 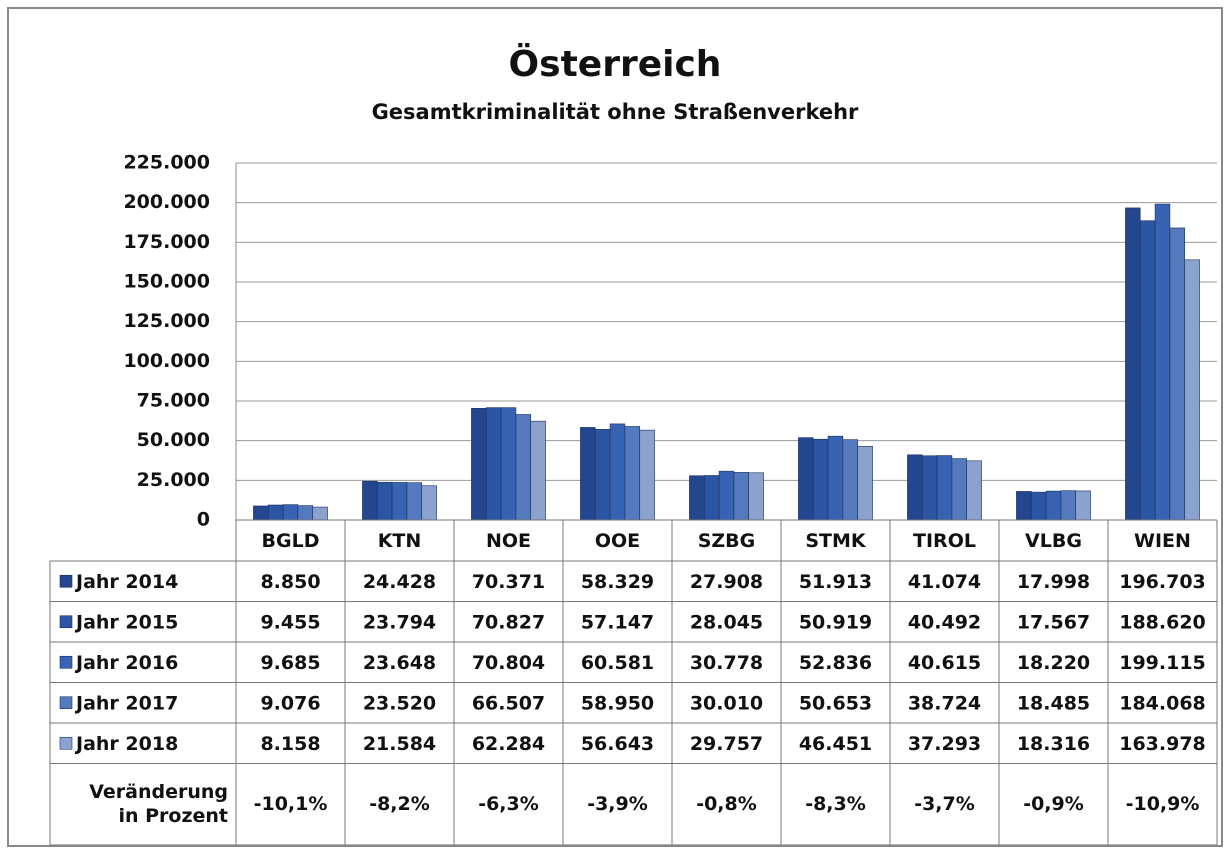 What do you see at coordinates (615, 112) in the screenshot?
I see `chart-subtitle: Gesamtkriminalität ohne Straßenverkehr` at bounding box center [615, 112].